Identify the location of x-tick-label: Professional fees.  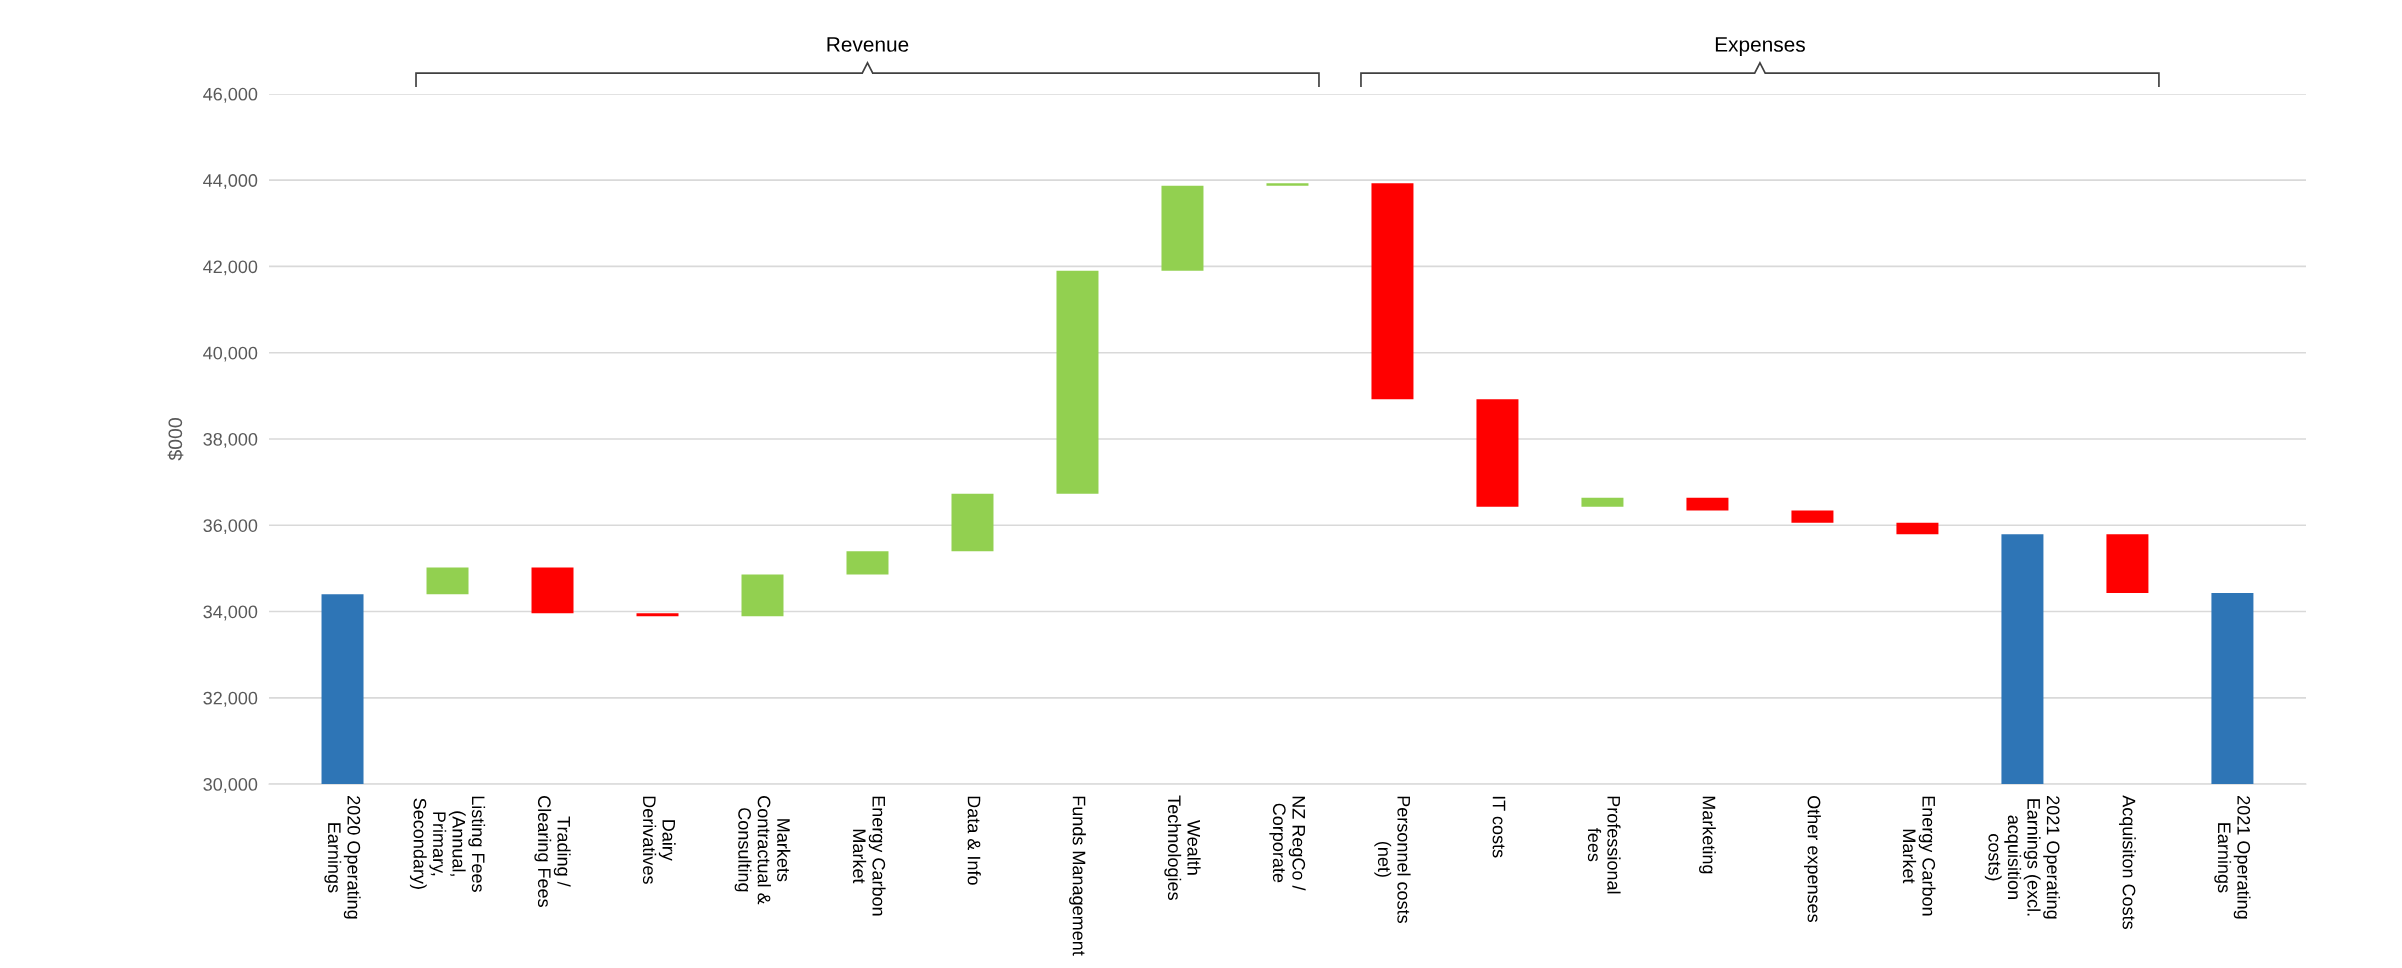
(1604, 845).